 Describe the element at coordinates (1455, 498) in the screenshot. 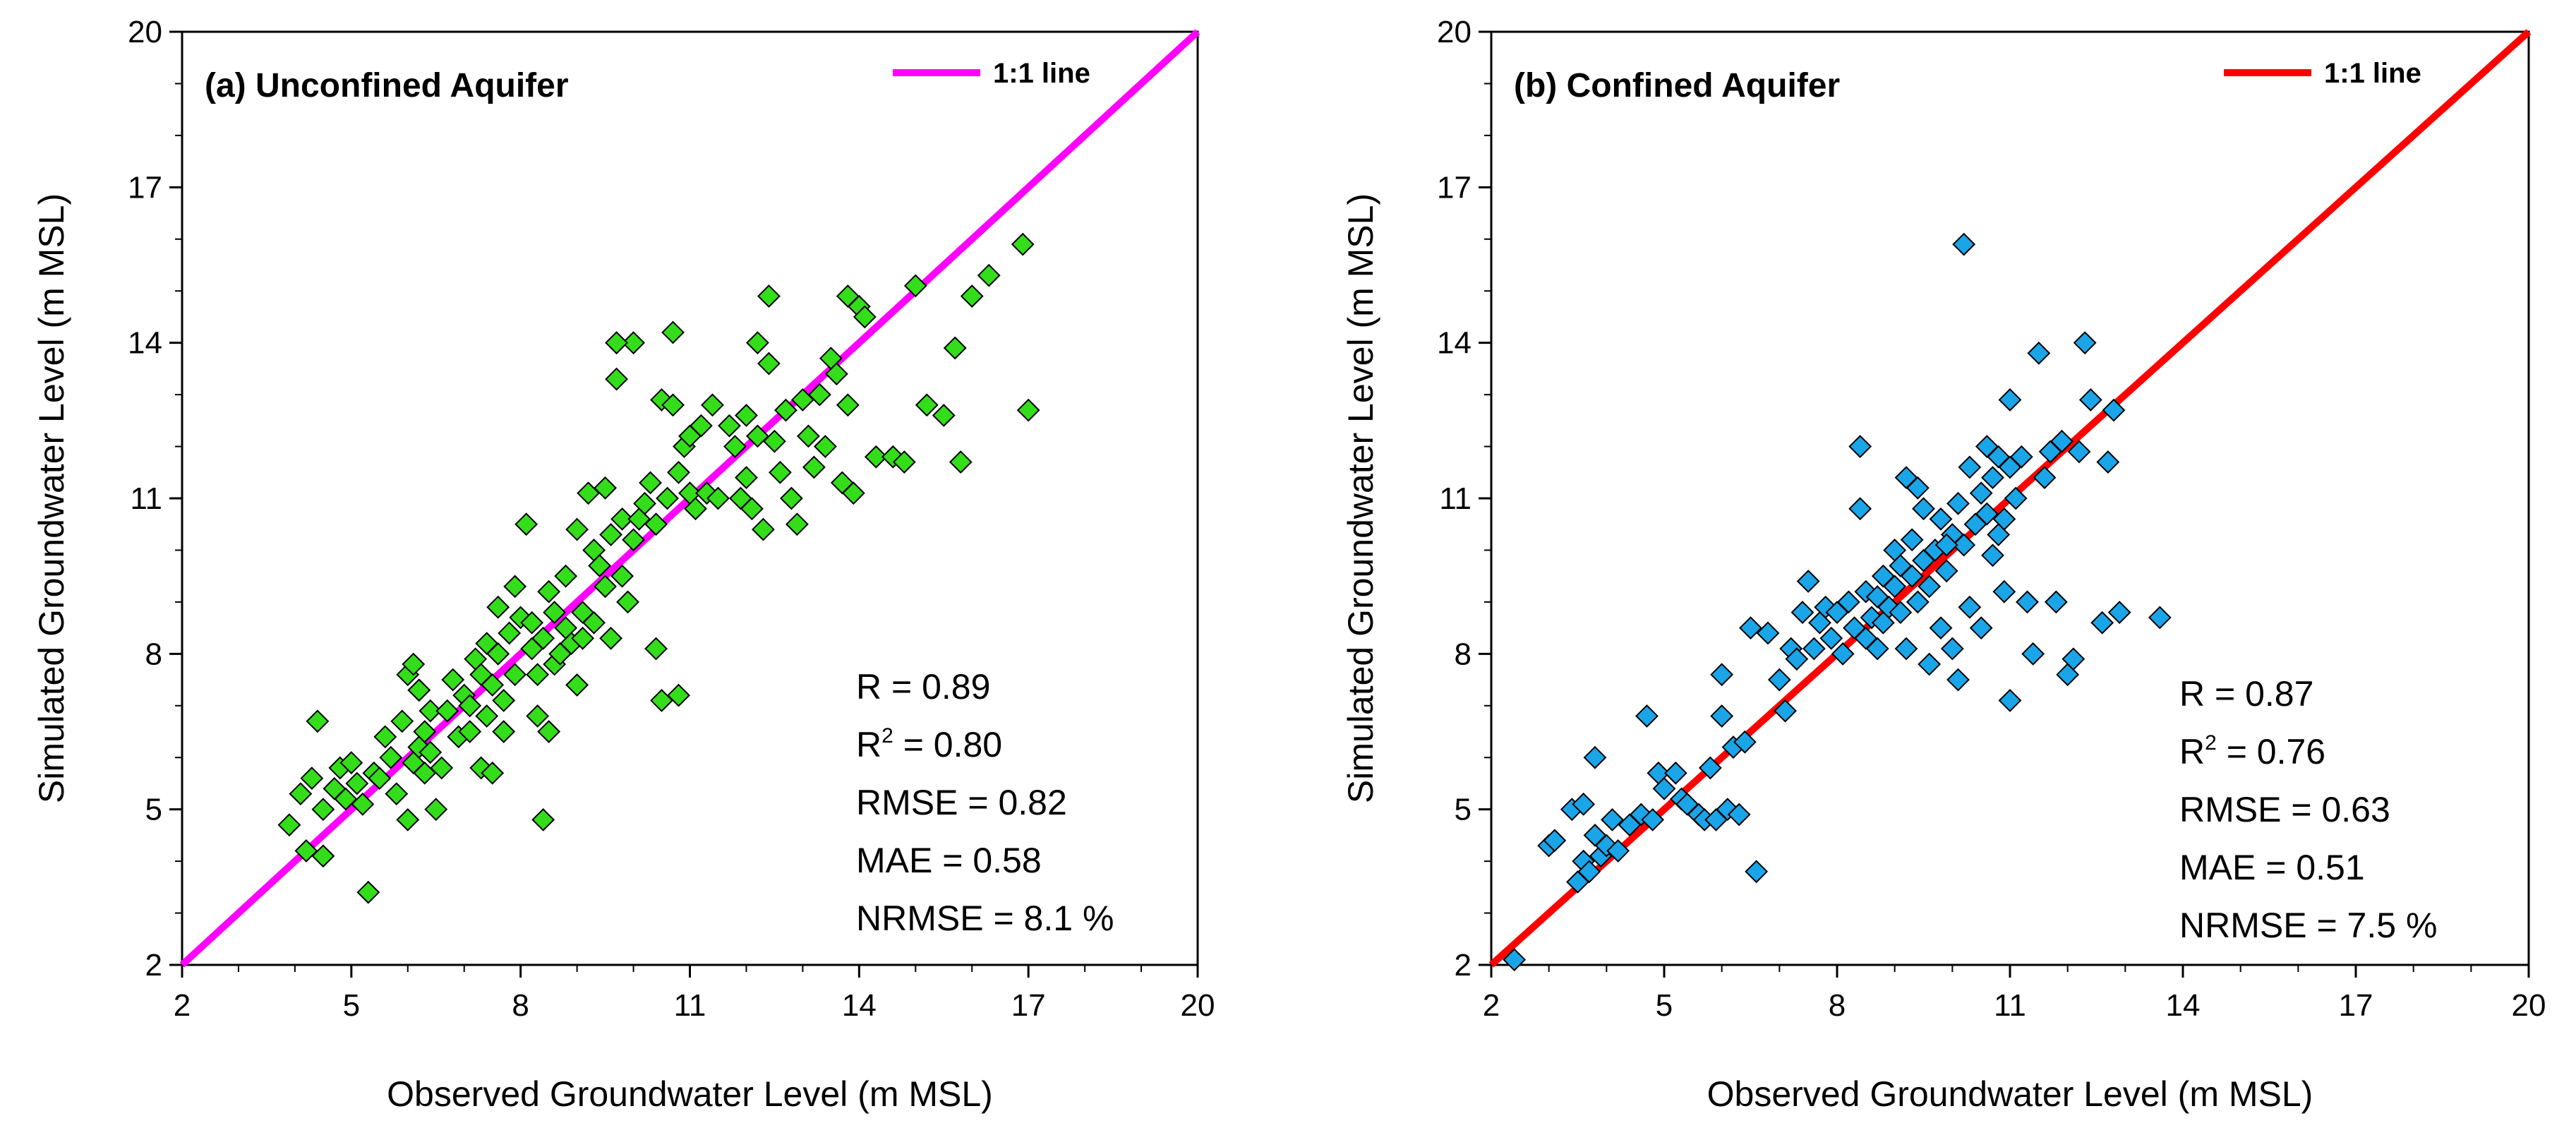

I see `y-tick-label: 11` at that location.